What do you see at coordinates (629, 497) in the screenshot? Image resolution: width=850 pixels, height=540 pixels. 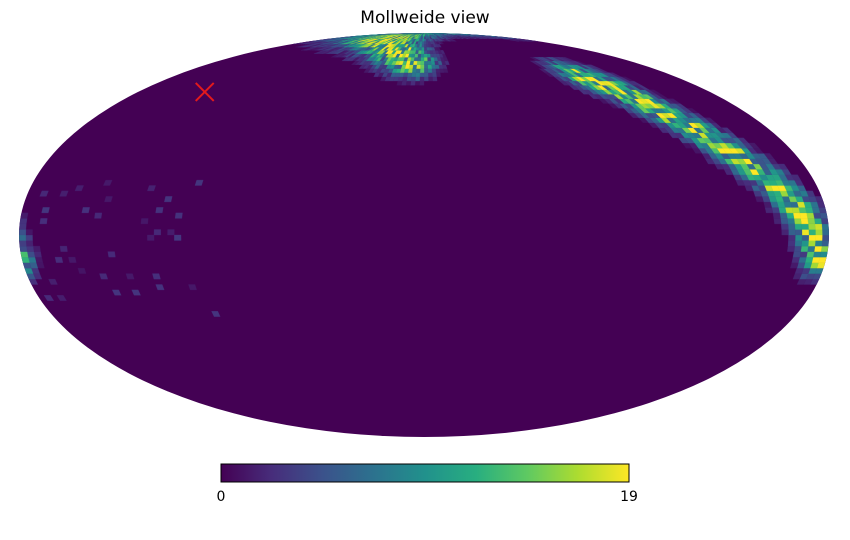 I see `colorbar-max-label: 19` at bounding box center [629, 497].